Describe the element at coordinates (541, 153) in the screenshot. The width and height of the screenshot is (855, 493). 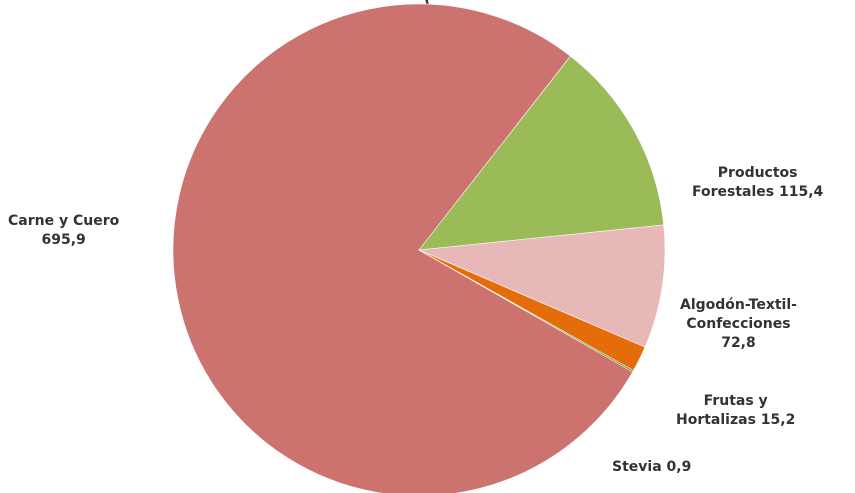
I see `pie-slice-productos-forestales` at that location.